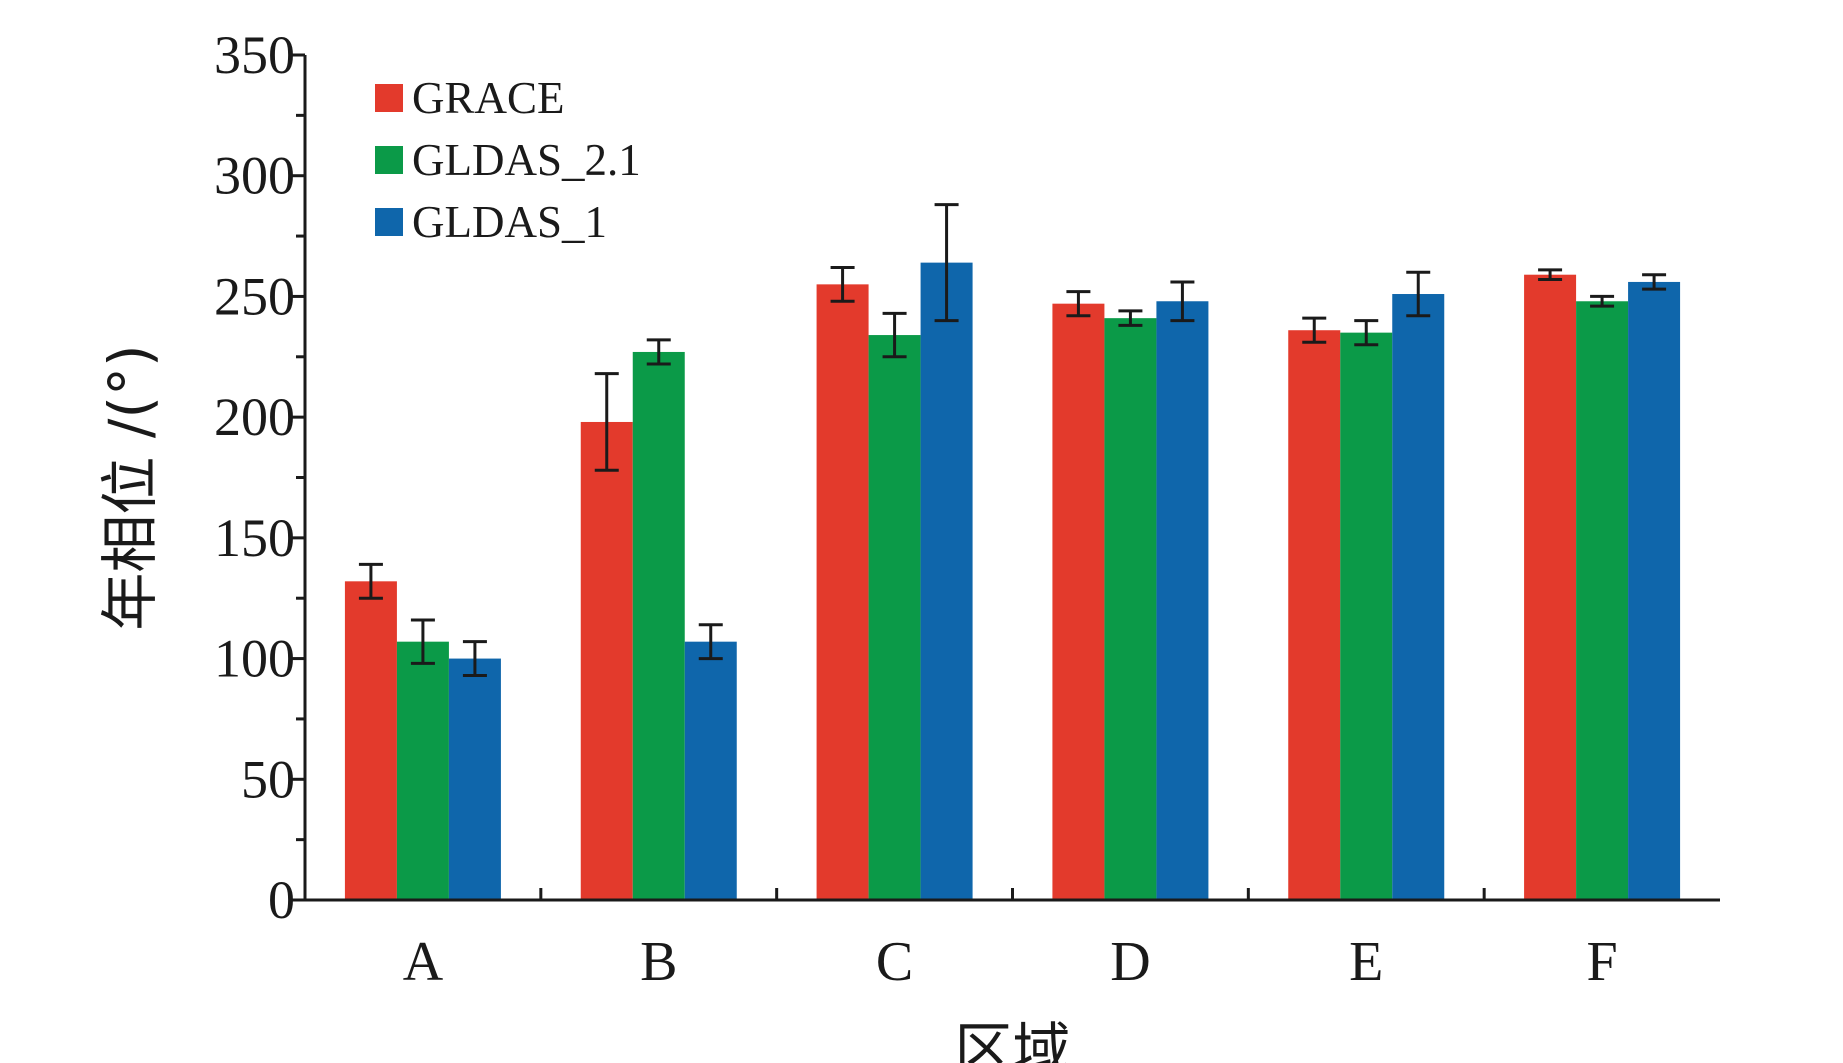  What do you see at coordinates (1602, 962) in the screenshot?
I see `x-tick-label: F` at bounding box center [1602, 962].